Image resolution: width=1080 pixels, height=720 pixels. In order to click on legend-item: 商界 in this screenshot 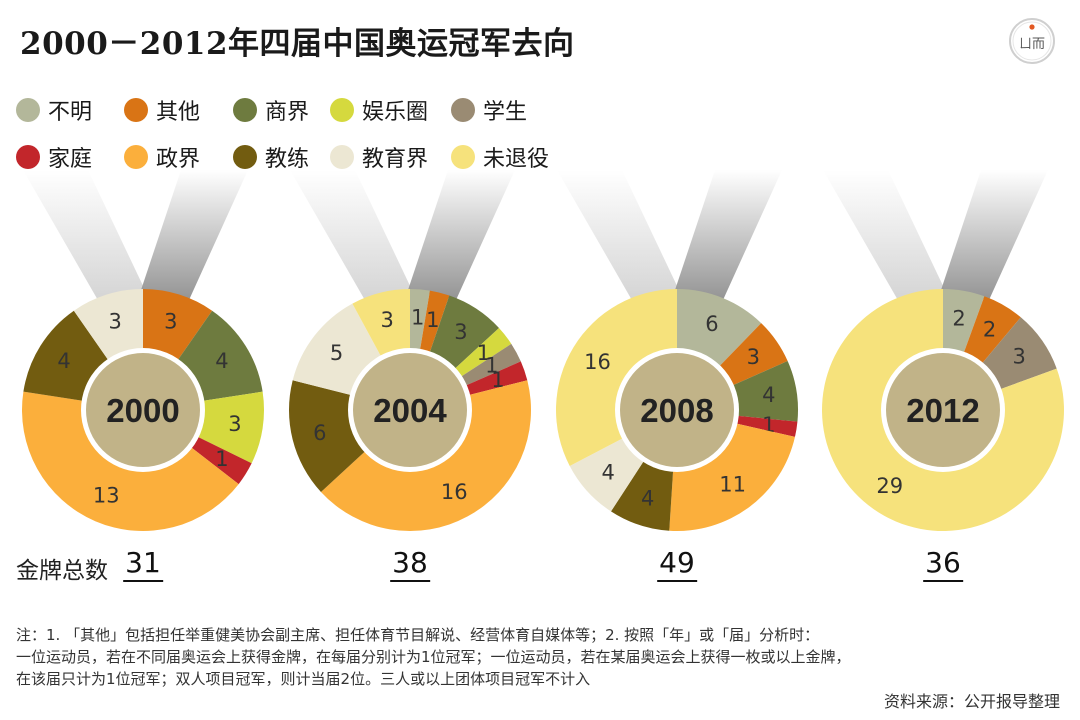, I will do `click(271, 110)`.